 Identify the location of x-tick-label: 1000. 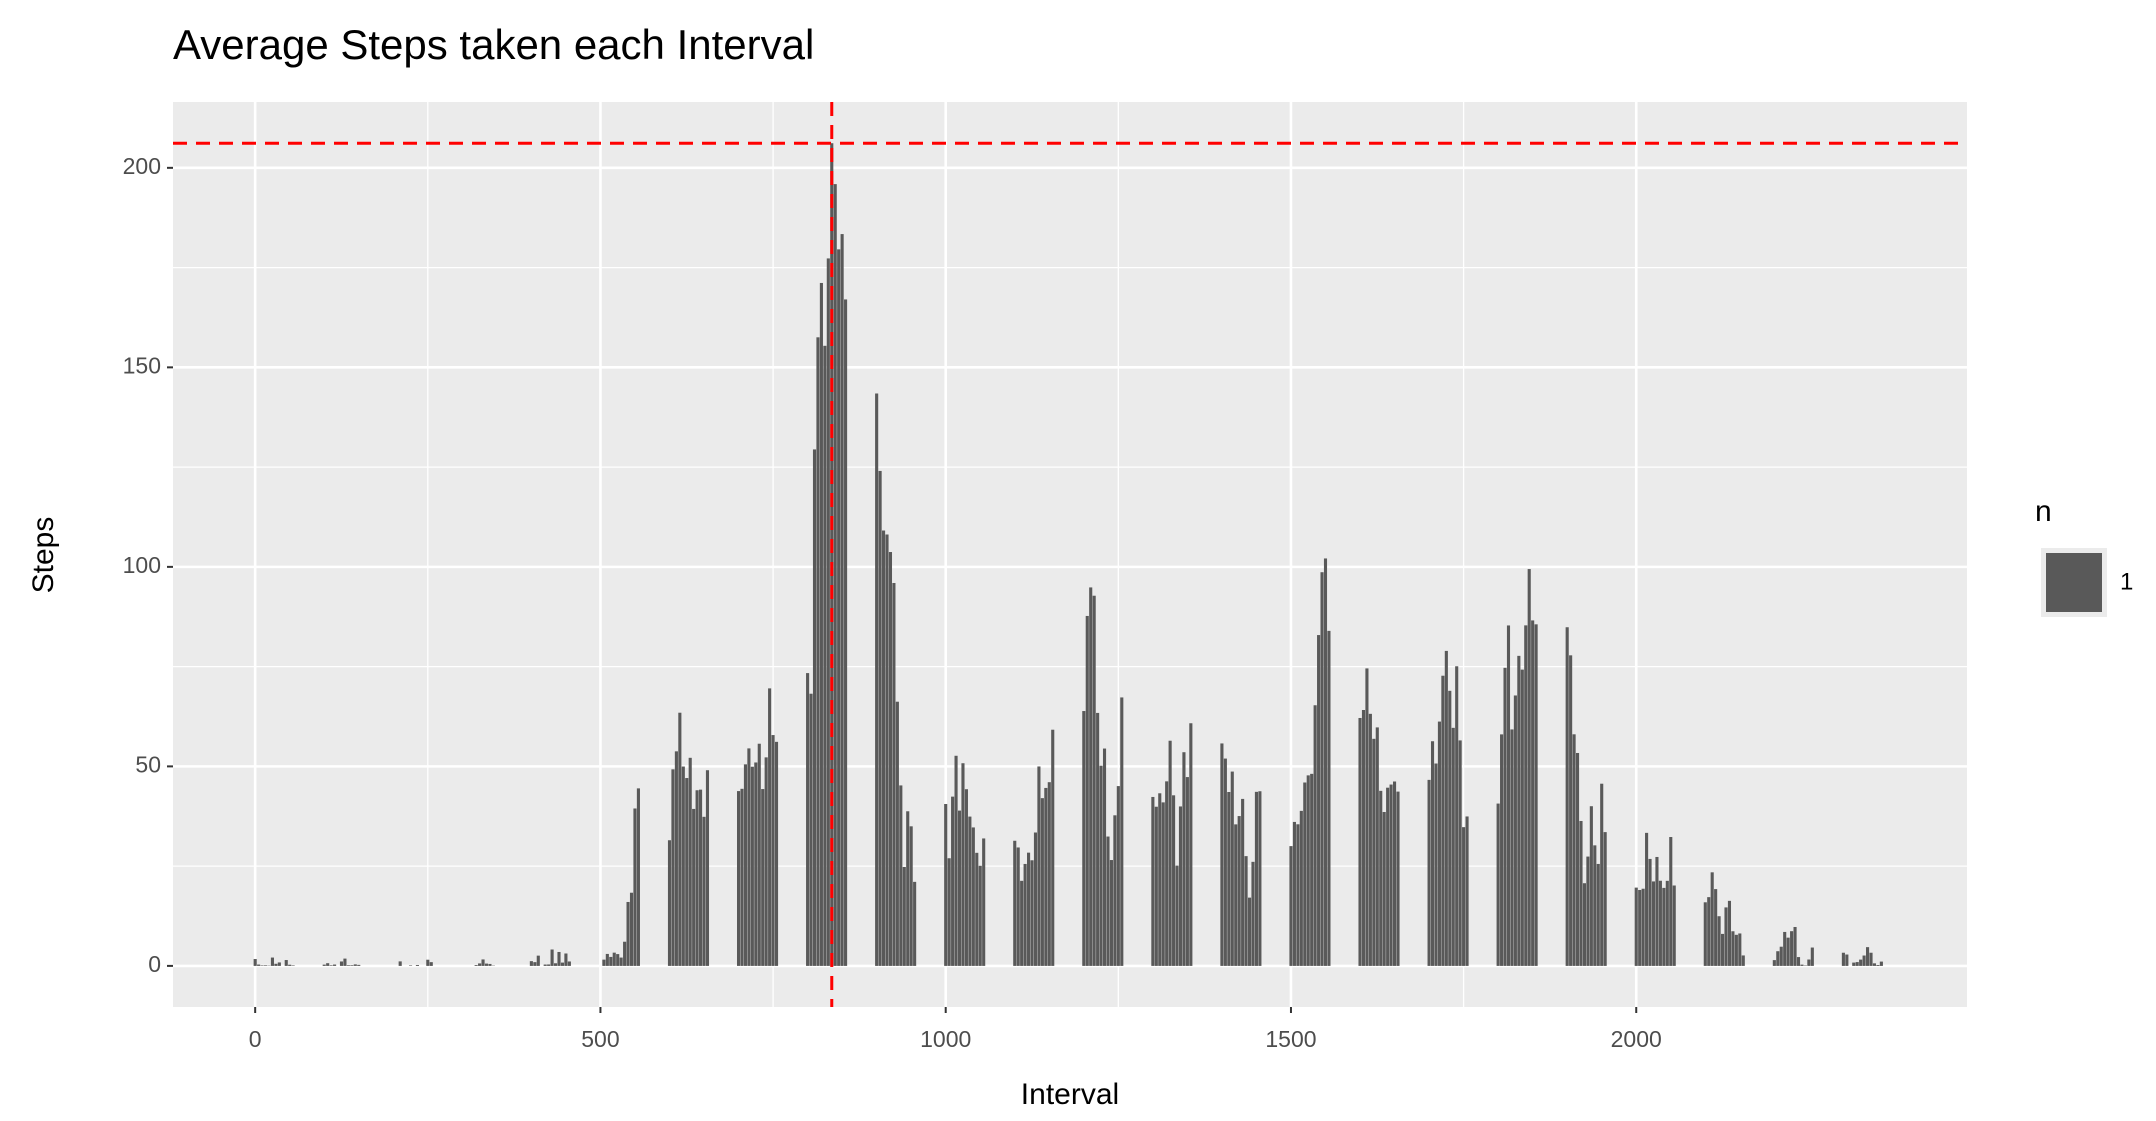
(945, 1039).